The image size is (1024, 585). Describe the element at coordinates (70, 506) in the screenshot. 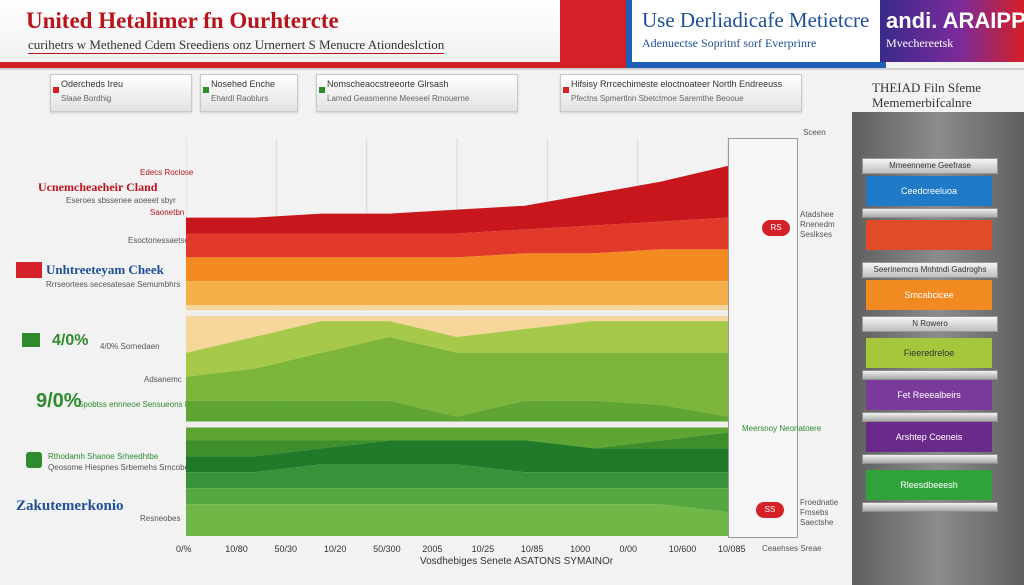

I see `left-label-heading: Zakutemerkonio` at that location.